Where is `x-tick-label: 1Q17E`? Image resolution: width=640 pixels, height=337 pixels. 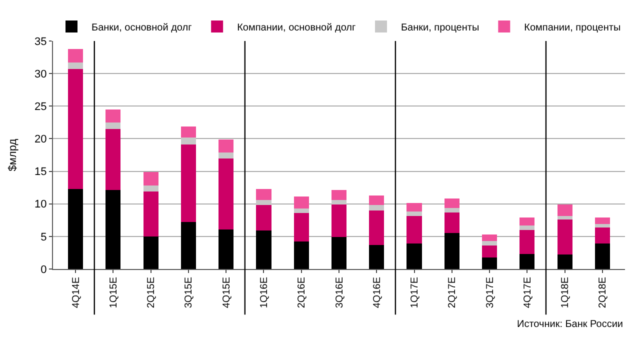 x-tick-label: 1Q17E is located at coordinates (415, 292).